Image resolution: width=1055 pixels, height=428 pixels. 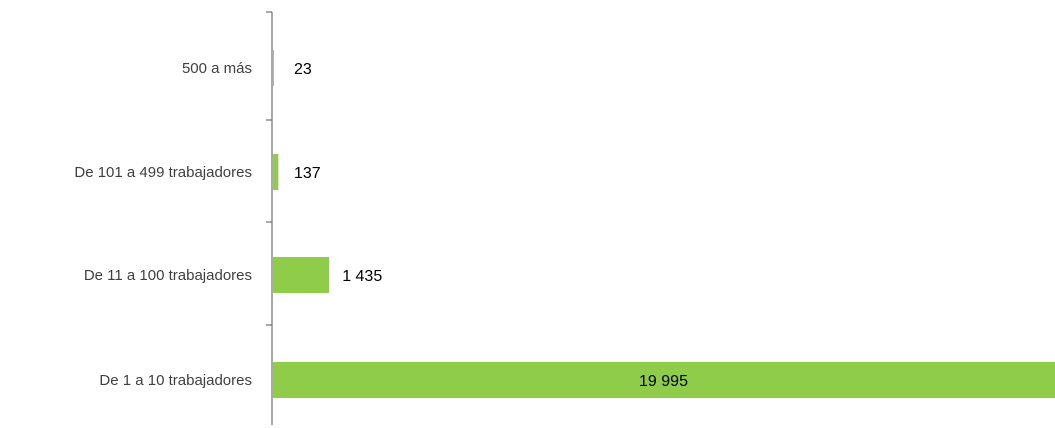 I want to click on data-label: 19 995, so click(x=663, y=381).